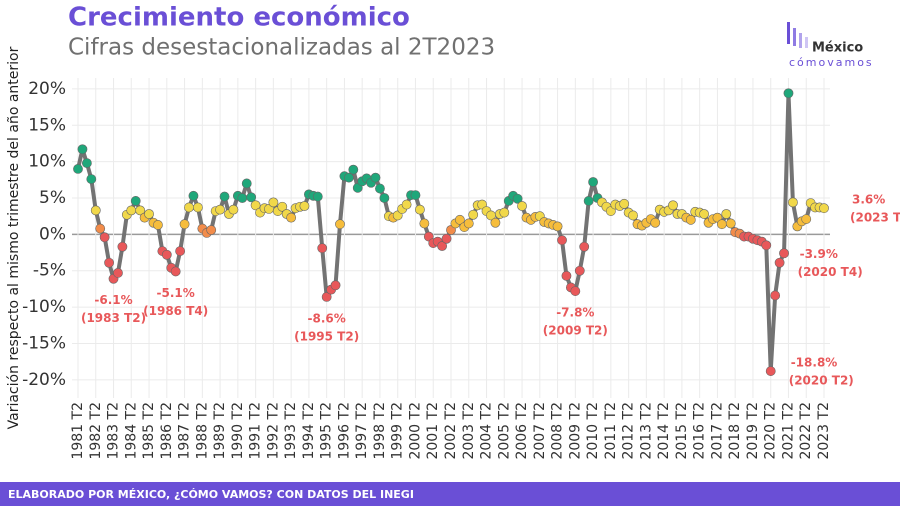  What do you see at coordinates (238, 431) in the screenshot?
I see `x-tick-label: 1990 T2` at bounding box center [238, 431].